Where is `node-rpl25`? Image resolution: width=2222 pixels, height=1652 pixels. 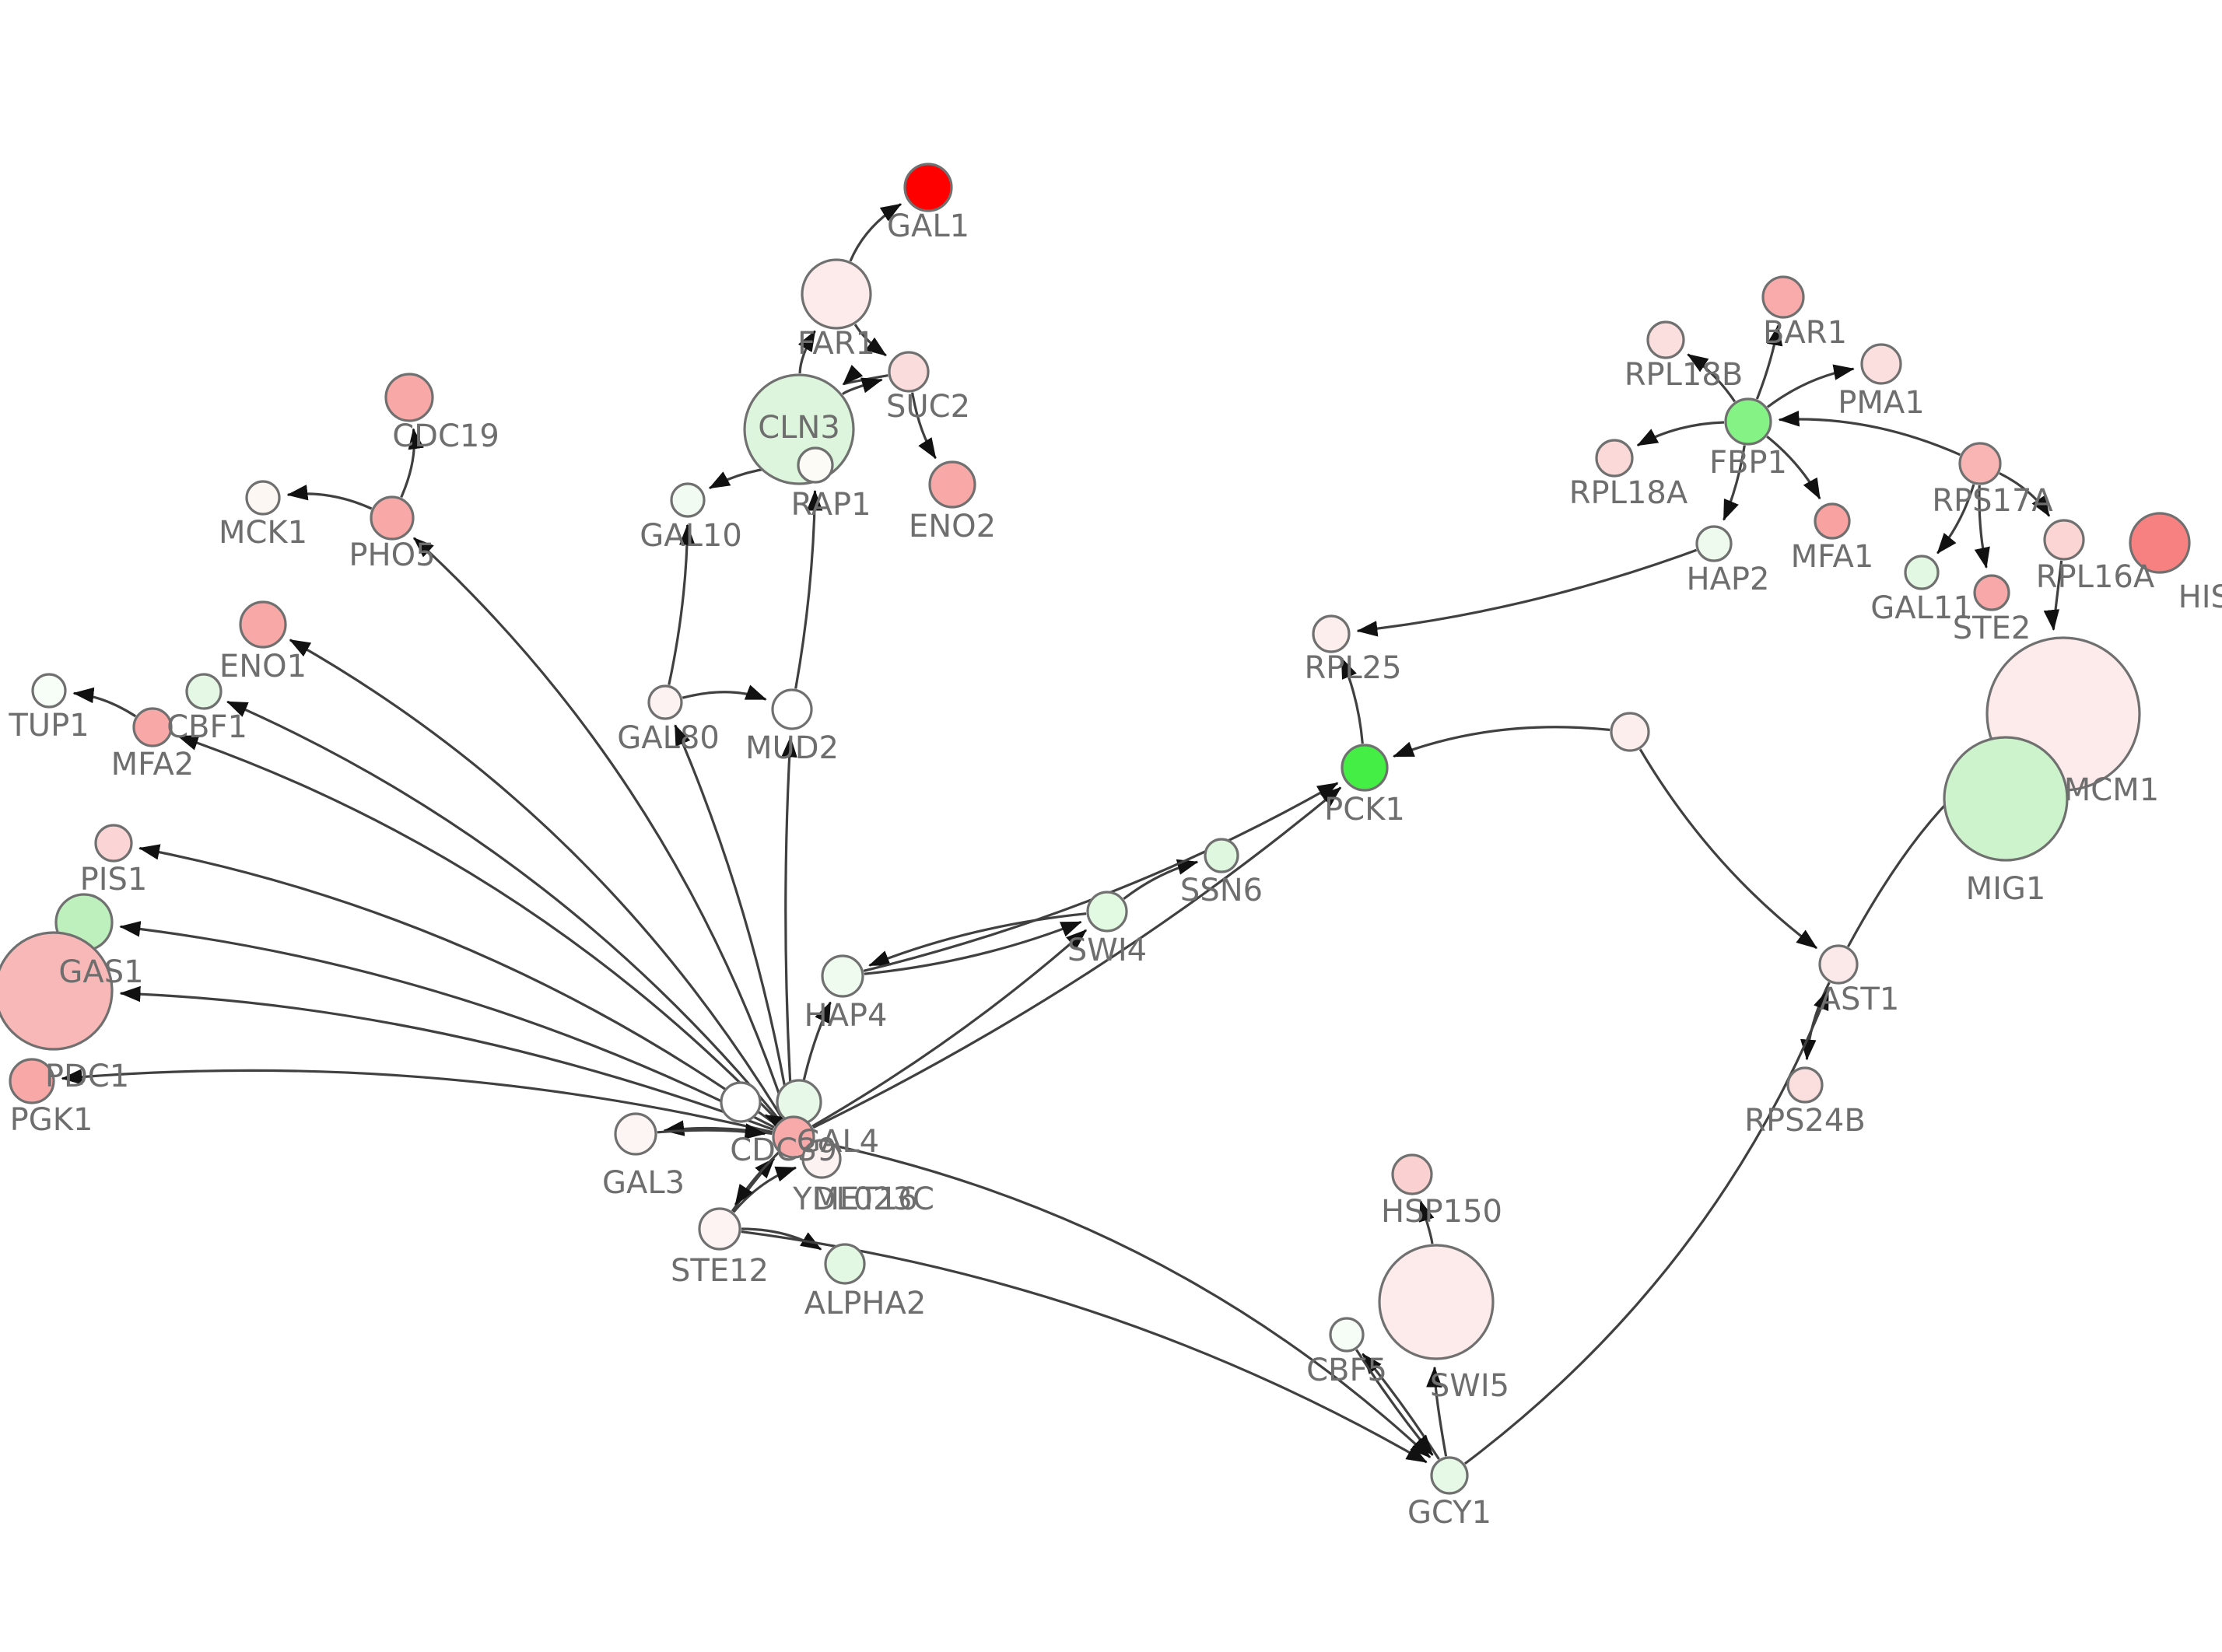 node-rpl25 is located at coordinates (1331, 634).